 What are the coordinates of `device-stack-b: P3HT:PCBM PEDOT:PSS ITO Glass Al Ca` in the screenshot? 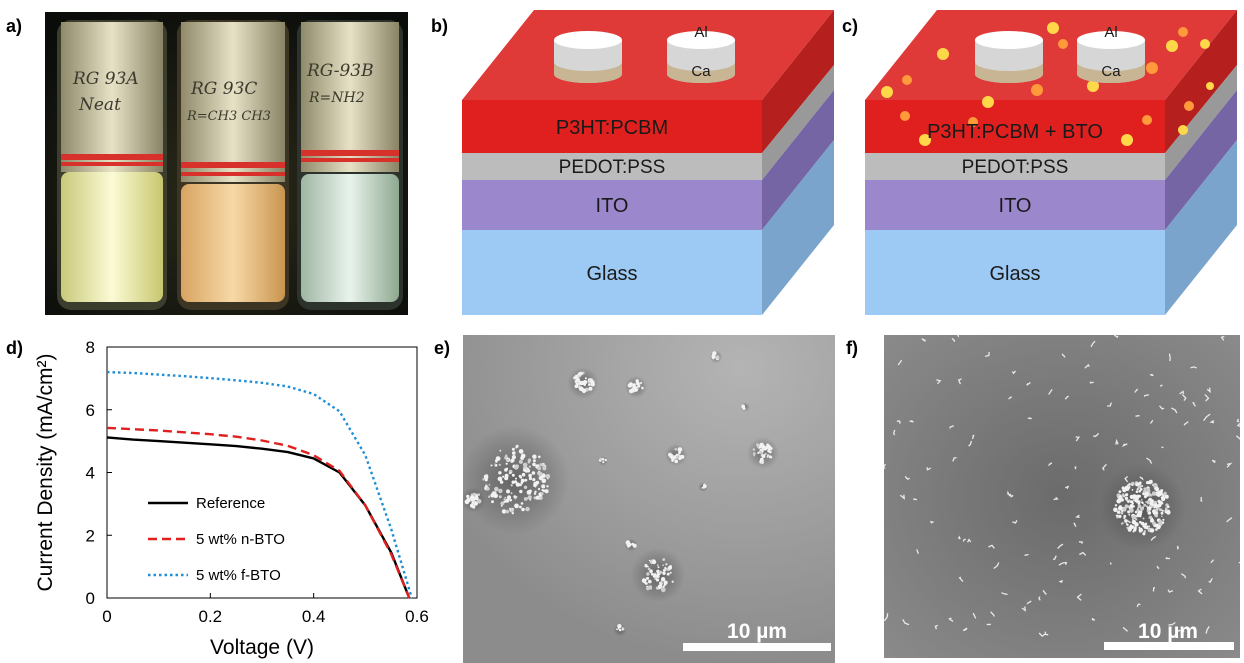 It's located at (648, 162).